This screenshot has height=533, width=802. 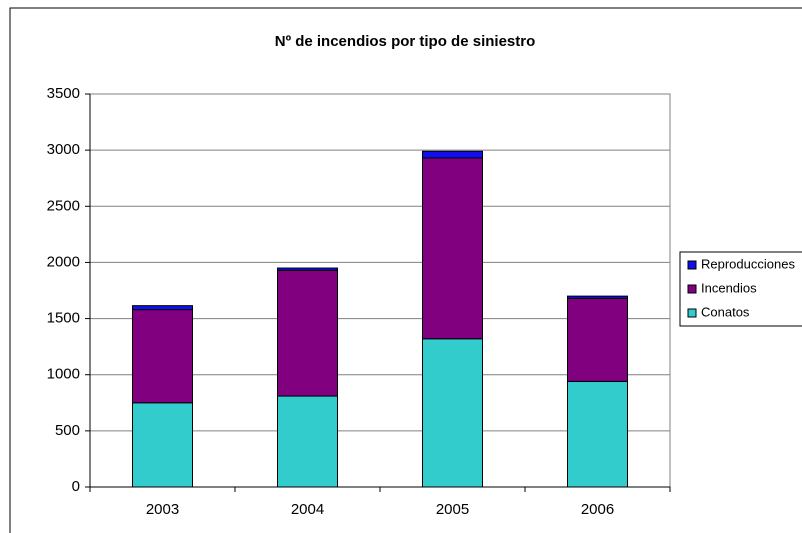 I want to click on legend-label: Conatos, so click(x=725, y=311).